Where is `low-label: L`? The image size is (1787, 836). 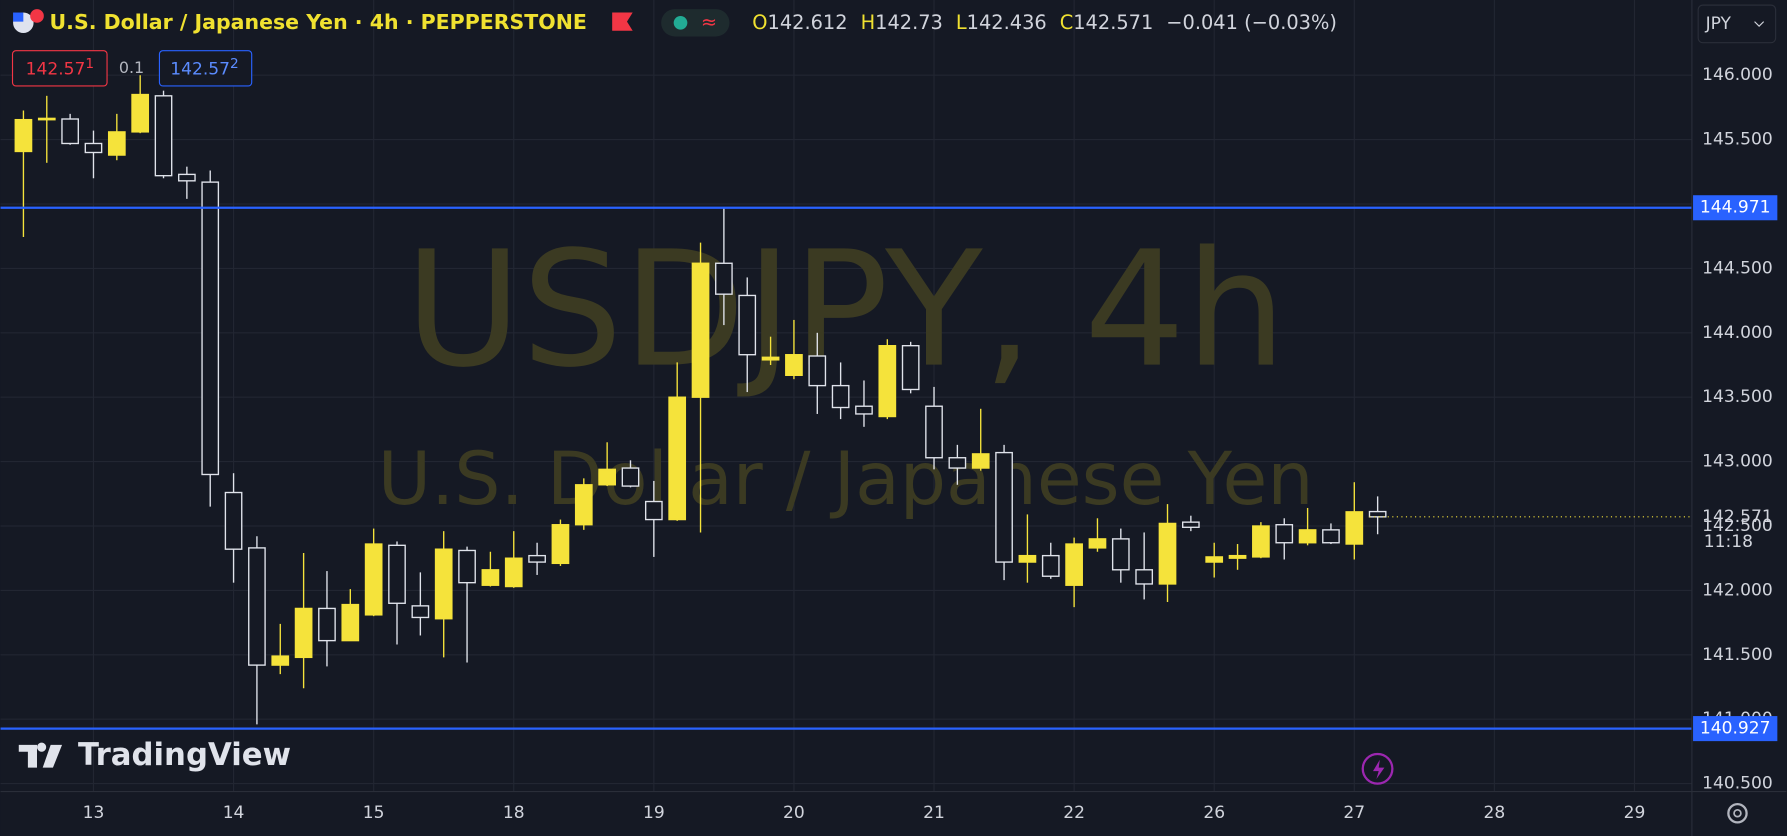
low-label: L is located at coordinates (961, 21).